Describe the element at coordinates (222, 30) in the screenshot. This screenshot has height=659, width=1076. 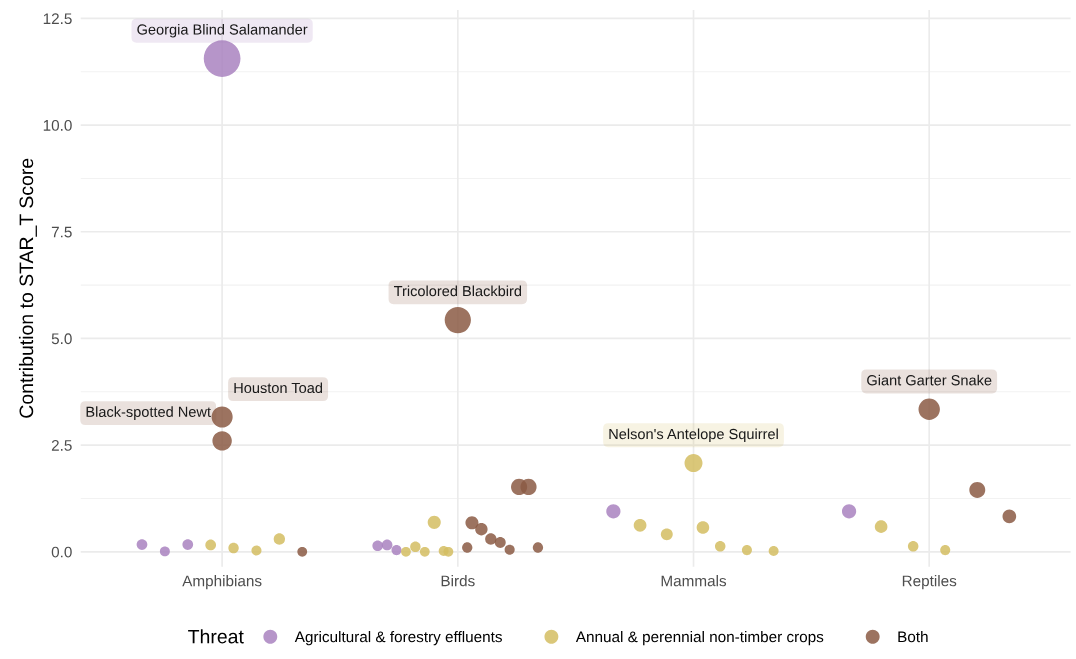
I see `annotation: Georgia Blind Salamander` at that location.